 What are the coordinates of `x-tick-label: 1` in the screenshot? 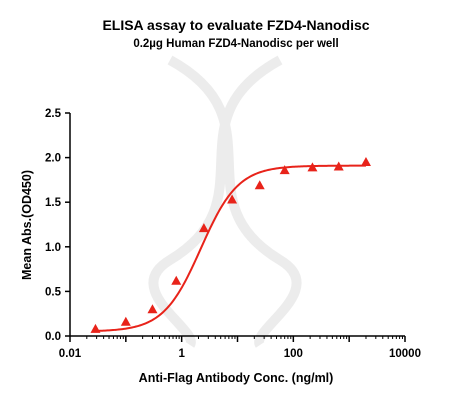 It's located at (181, 354).